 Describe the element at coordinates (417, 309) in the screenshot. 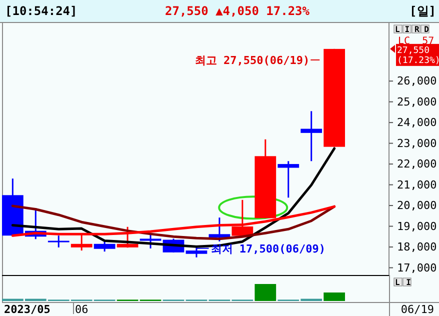

I see `text: 06/19` at that location.